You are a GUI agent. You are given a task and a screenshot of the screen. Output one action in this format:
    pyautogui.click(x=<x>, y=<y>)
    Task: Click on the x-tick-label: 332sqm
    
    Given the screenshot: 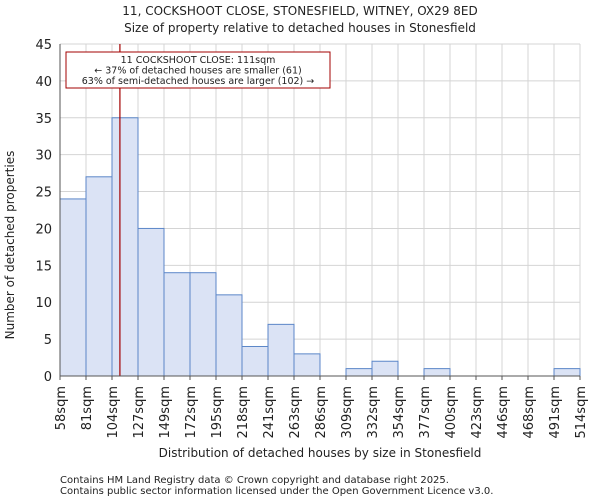 What is the action you would take?
    pyautogui.click(x=373, y=412)
    